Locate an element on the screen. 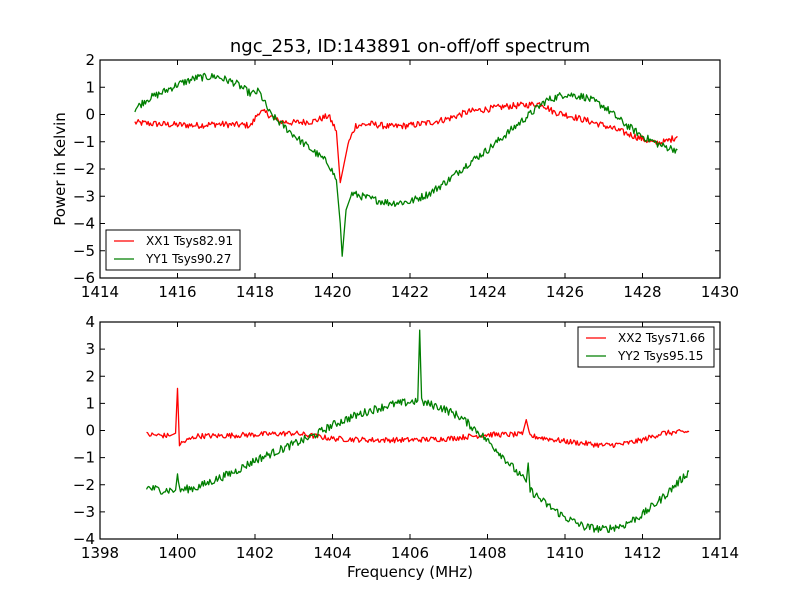 The width and height of the screenshot is (800, 600). chart-title: ngc_253, ID:143891 on-off/off spectrum is located at coordinates (410, 46).